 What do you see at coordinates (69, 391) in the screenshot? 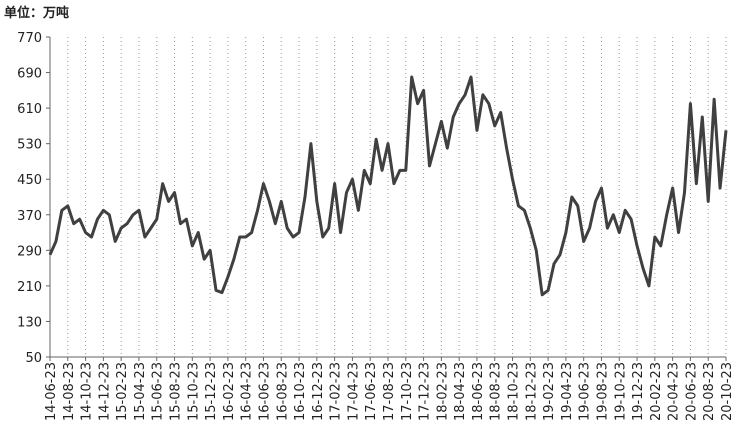
I see `x-tick-label: 14-08-23` at bounding box center [69, 391].